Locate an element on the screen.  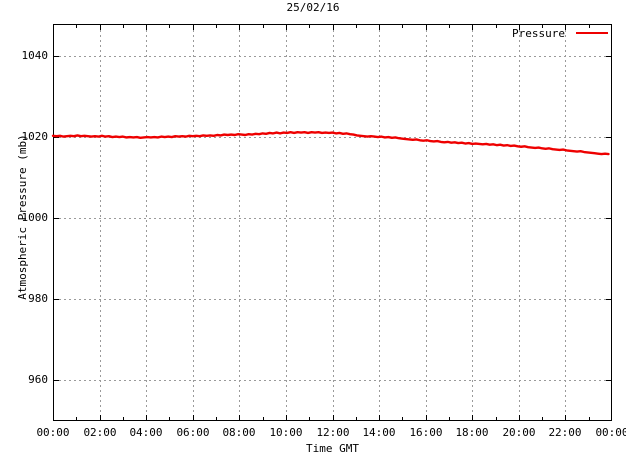
legend-entry-pressure-swatch is located at coordinates (592, 33).